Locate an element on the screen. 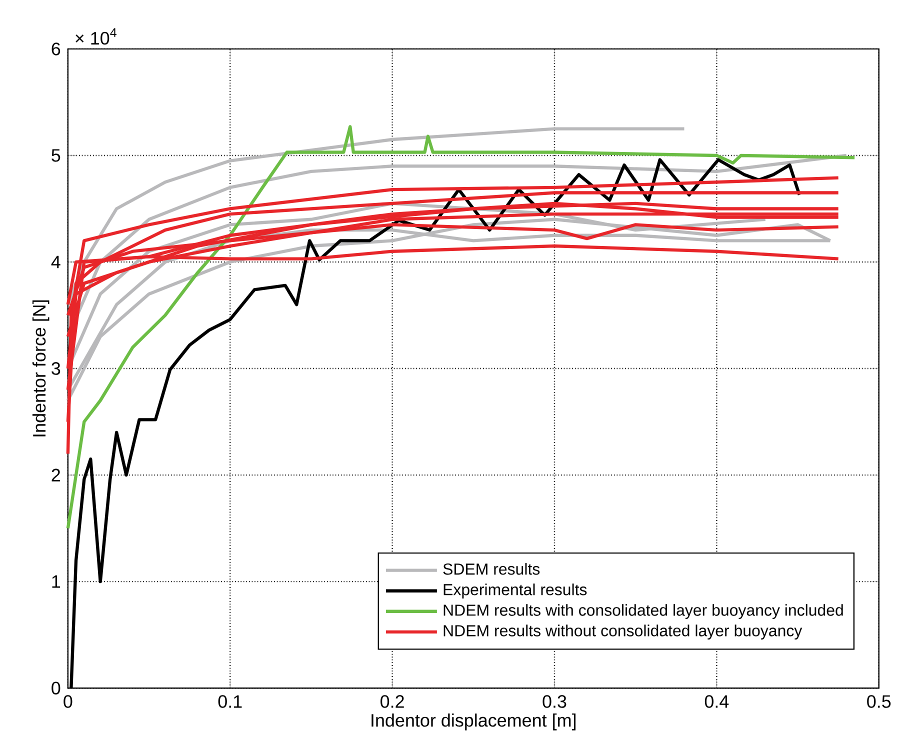 The height and width of the screenshot is (753, 898). y-tick-label: 3 is located at coordinates (56, 368).